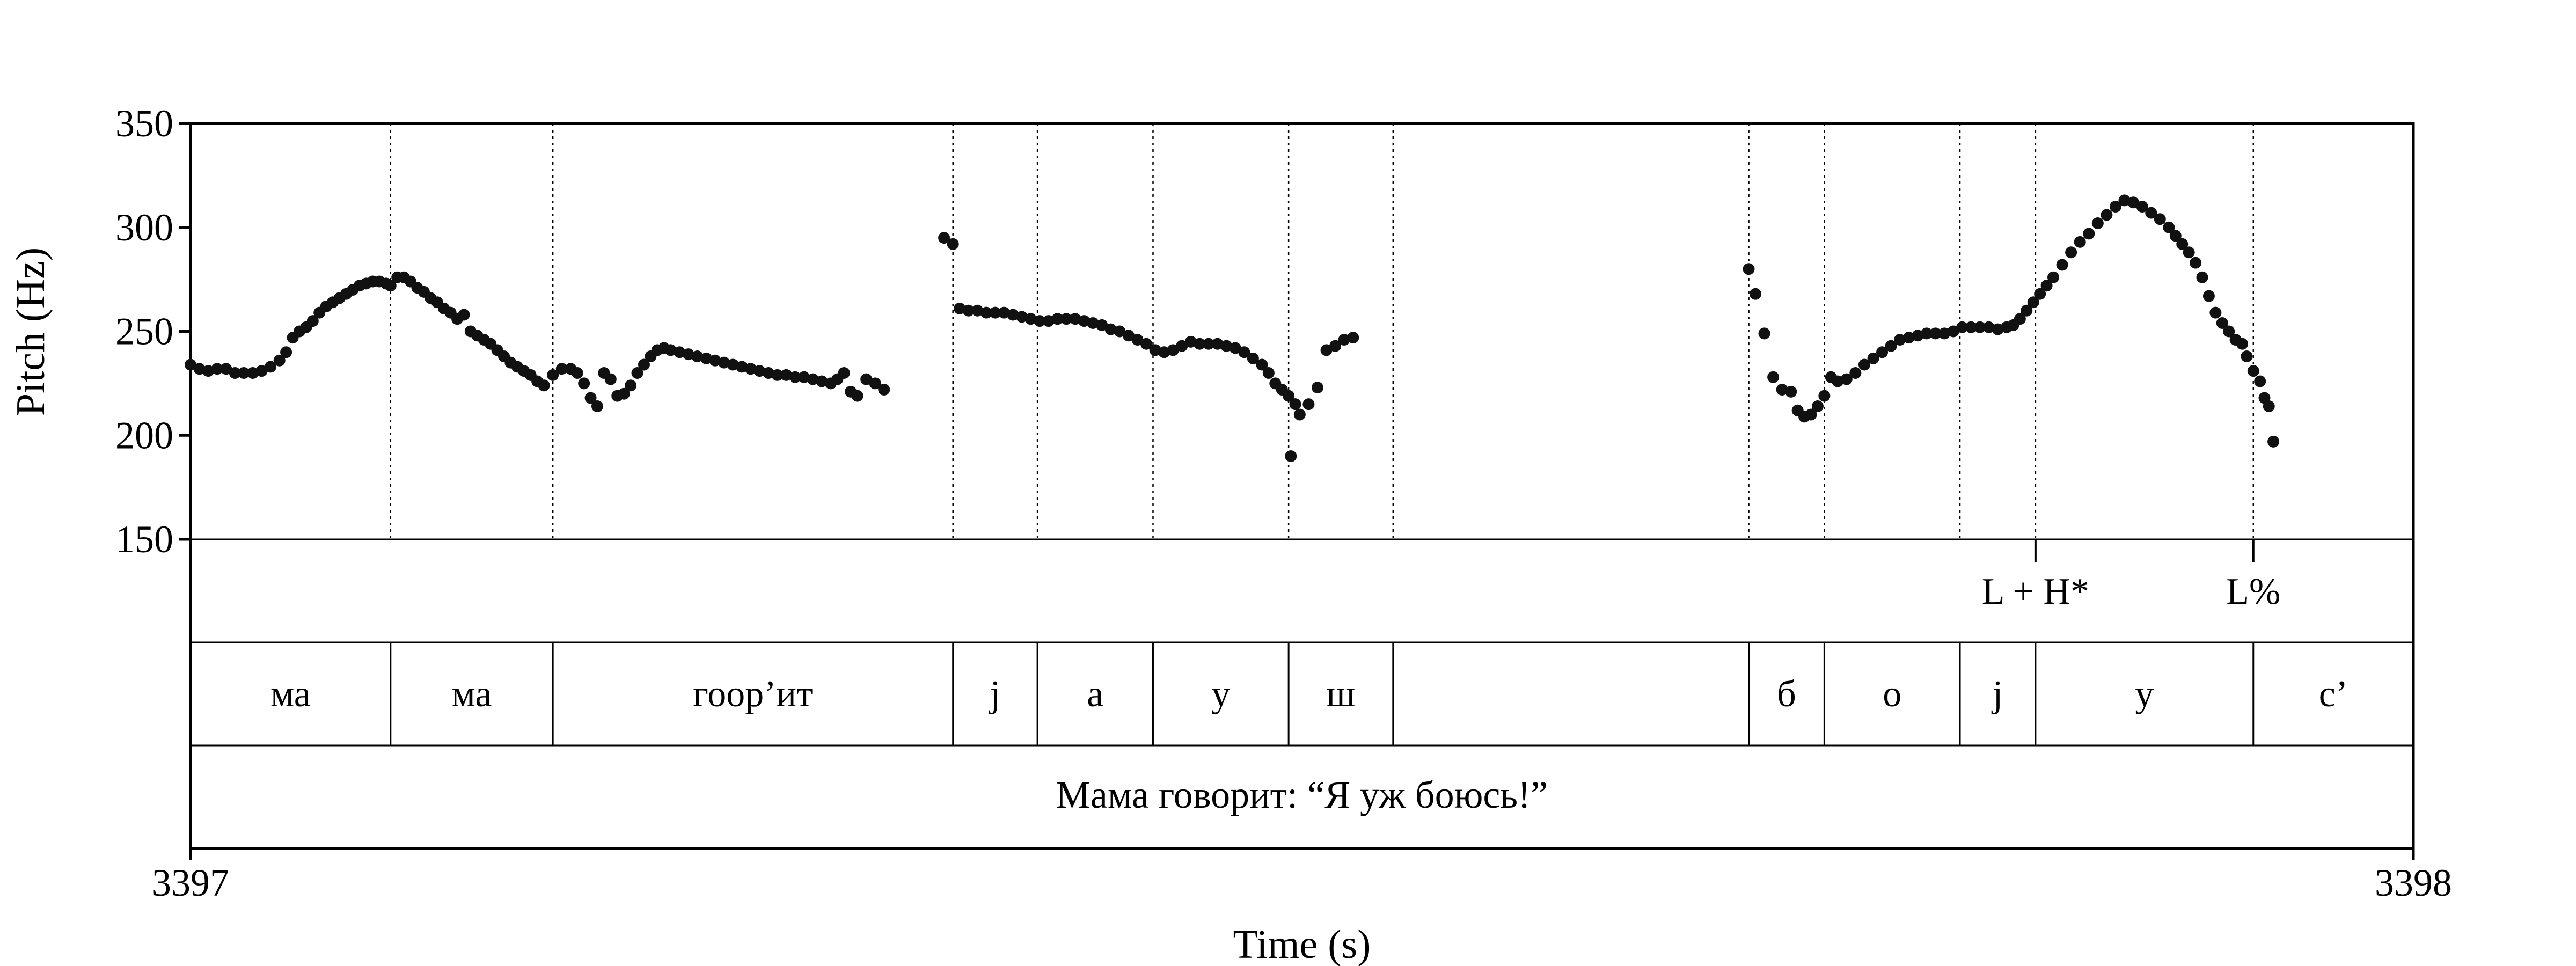 The image size is (2576, 966). Describe the element at coordinates (144, 539) in the screenshot. I see `y-tick-label: 150` at that location.